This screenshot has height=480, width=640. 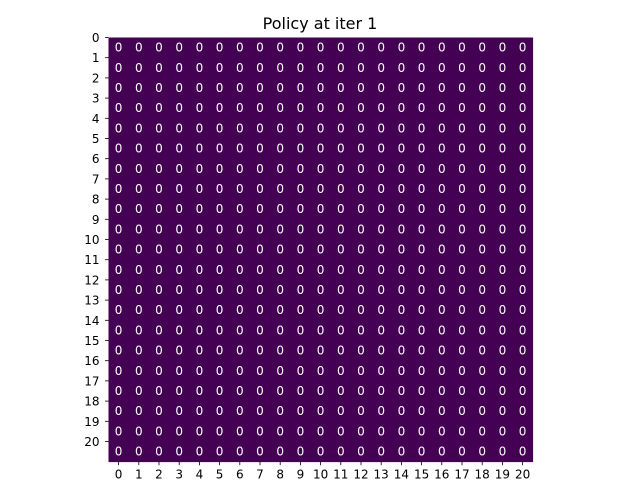 I want to click on y-tick-label: 9, so click(x=96, y=220).